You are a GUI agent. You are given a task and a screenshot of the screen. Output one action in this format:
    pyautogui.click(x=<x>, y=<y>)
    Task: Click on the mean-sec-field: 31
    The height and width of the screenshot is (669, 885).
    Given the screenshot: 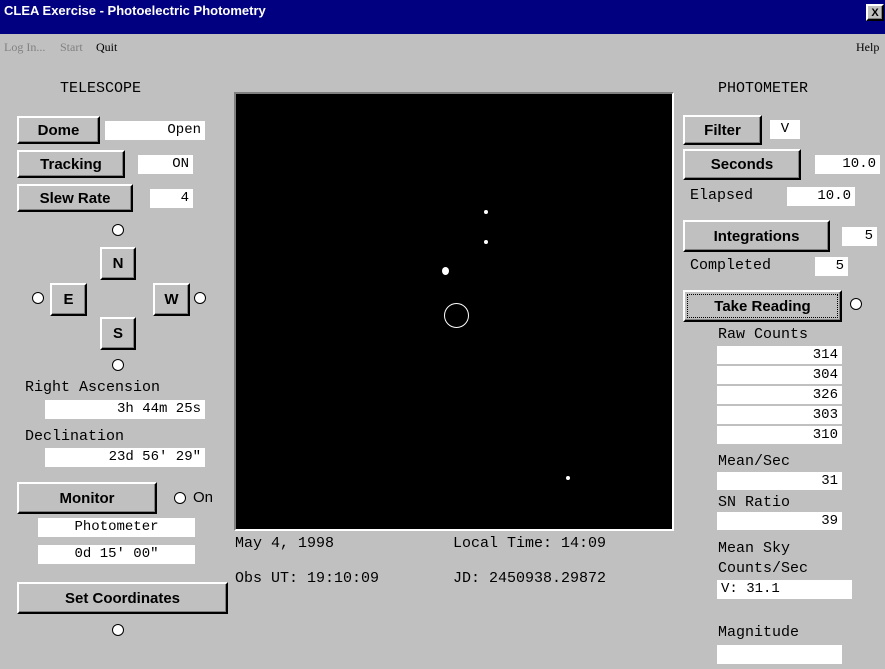 What is the action you would take?
    pyautogui.click(x=779, y=481)
    